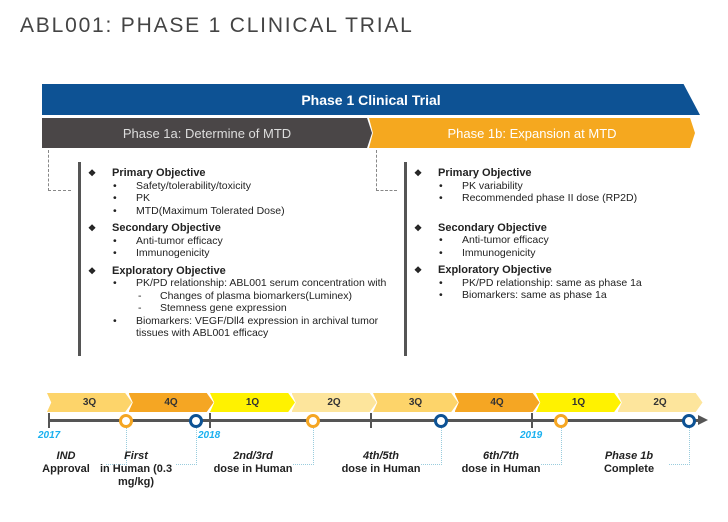 This screenshot has height=522, width=728. What do you see at coordinates (217, 25) in the screenshot?
I see `page-title: ABL001: PHASE 1 CLINICAL TRIAL` at bounding box center [217, 25].